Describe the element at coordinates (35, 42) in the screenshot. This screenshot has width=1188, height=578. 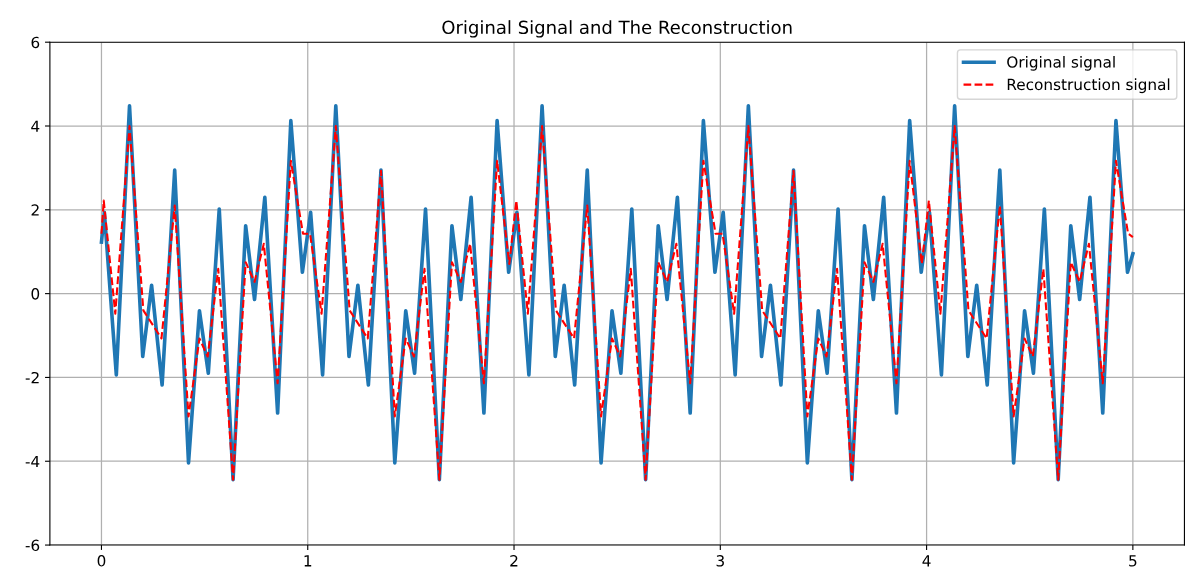
I see `y-tick-label: 6` at that location.